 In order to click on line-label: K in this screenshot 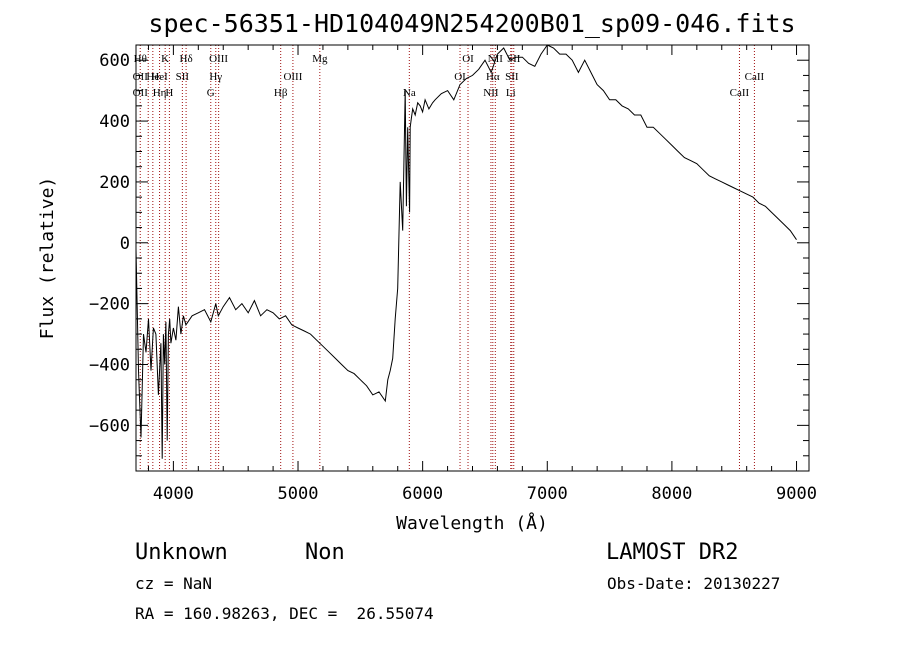, I will do `click(165, 59)`.